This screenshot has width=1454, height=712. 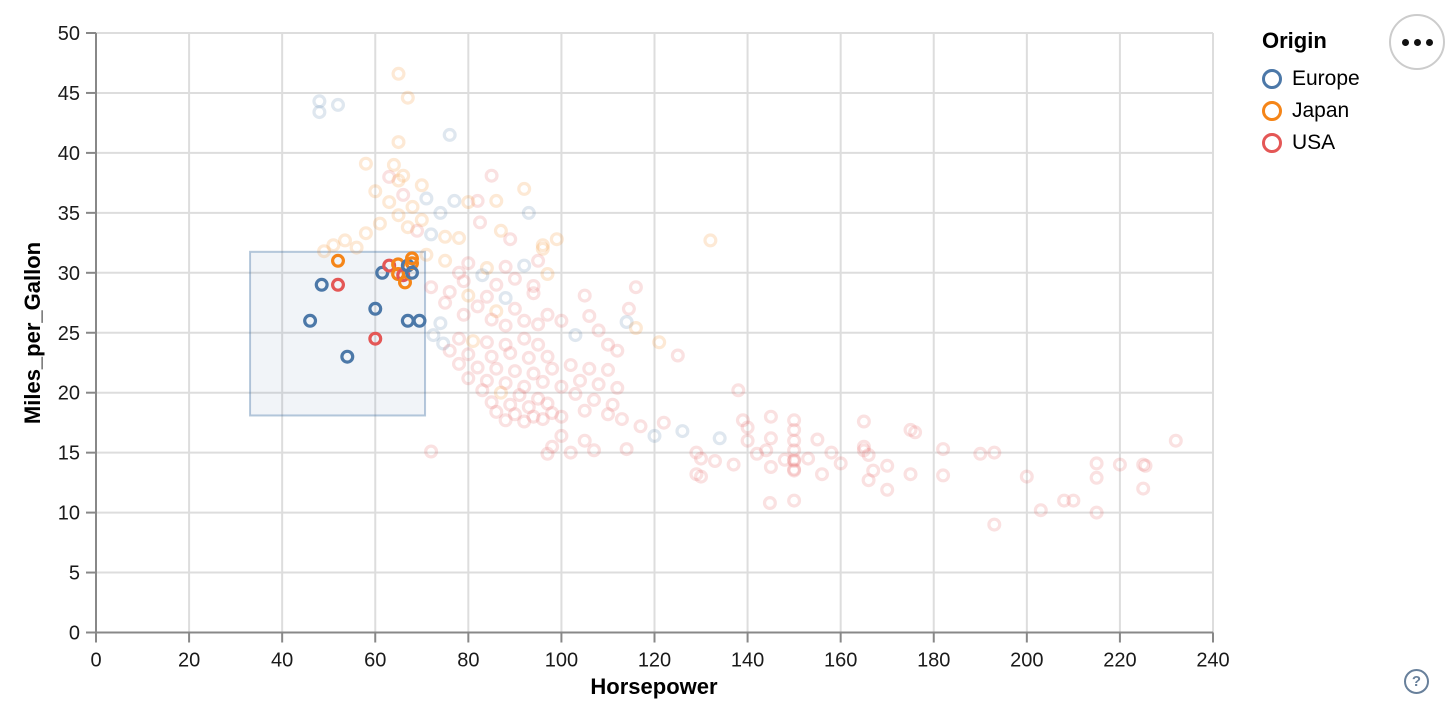 I want to click on y-tick-label: 5, so click(x=74, y=574).